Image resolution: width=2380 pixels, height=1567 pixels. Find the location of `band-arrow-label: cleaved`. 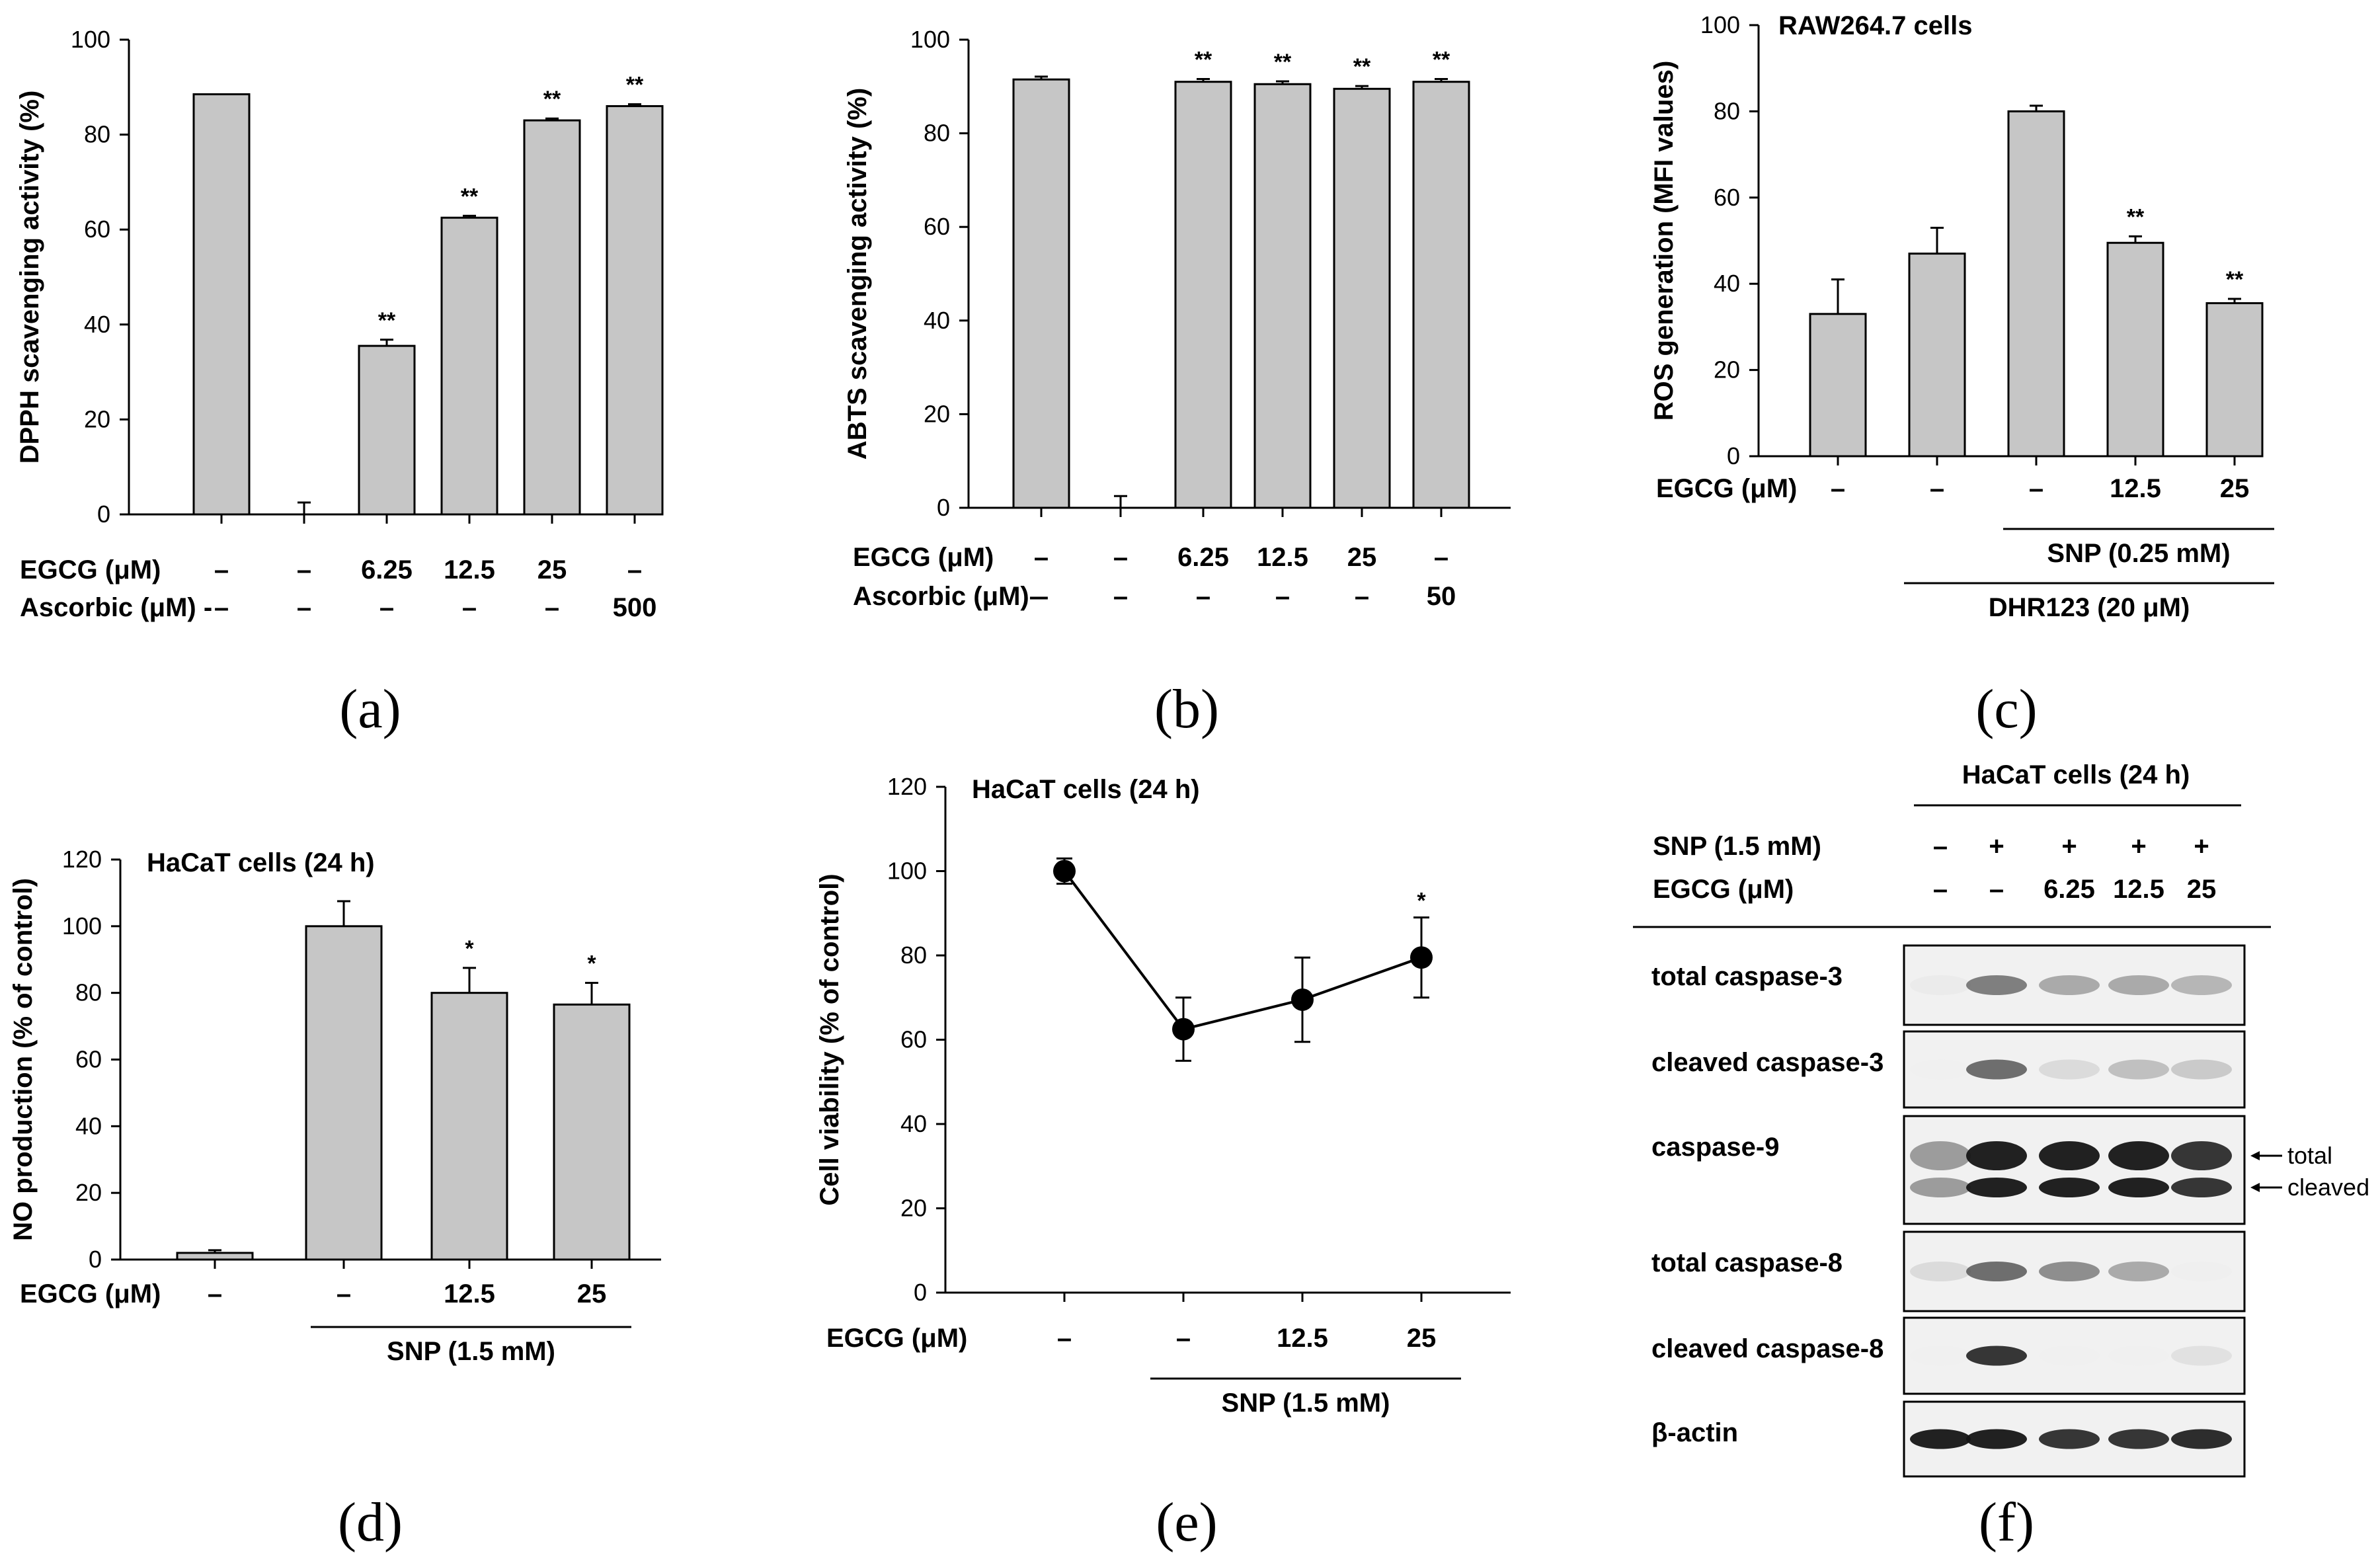

band-arrow-label: cleaved is located at coordinates (2328, 1187).